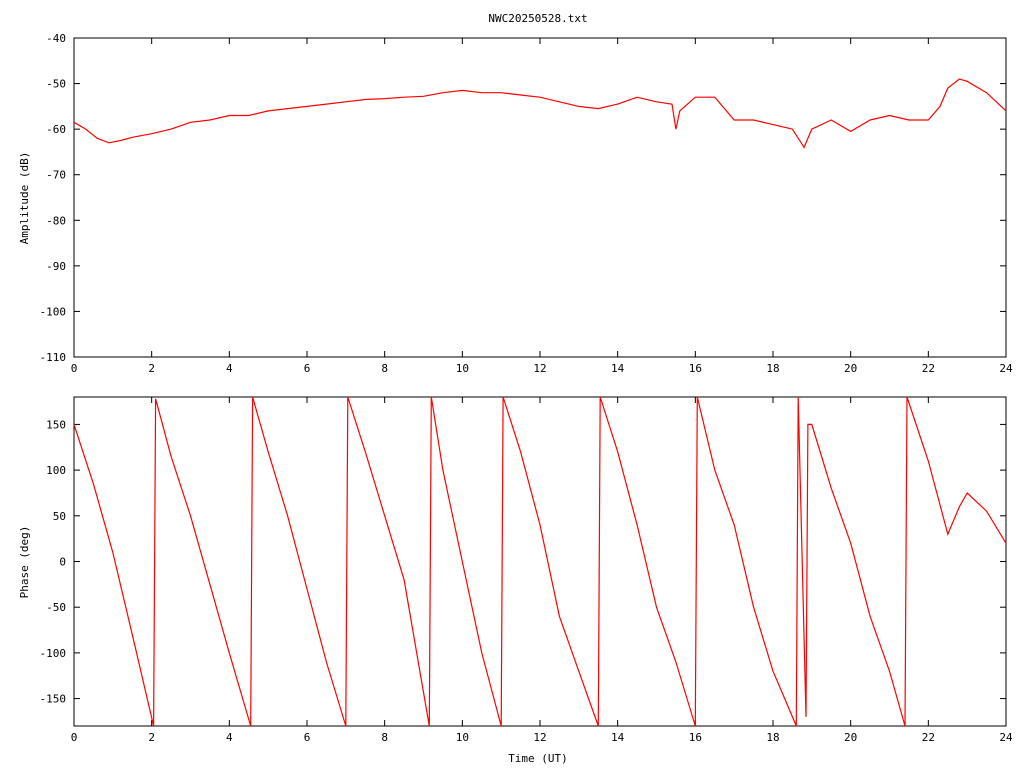 The width and height of the screenshot is (1024, 768). What do you see at coordinates (618, 368) in the screenshot?
I see `amplitude-x-tick-label: 14` at bounding box center [618, 368].